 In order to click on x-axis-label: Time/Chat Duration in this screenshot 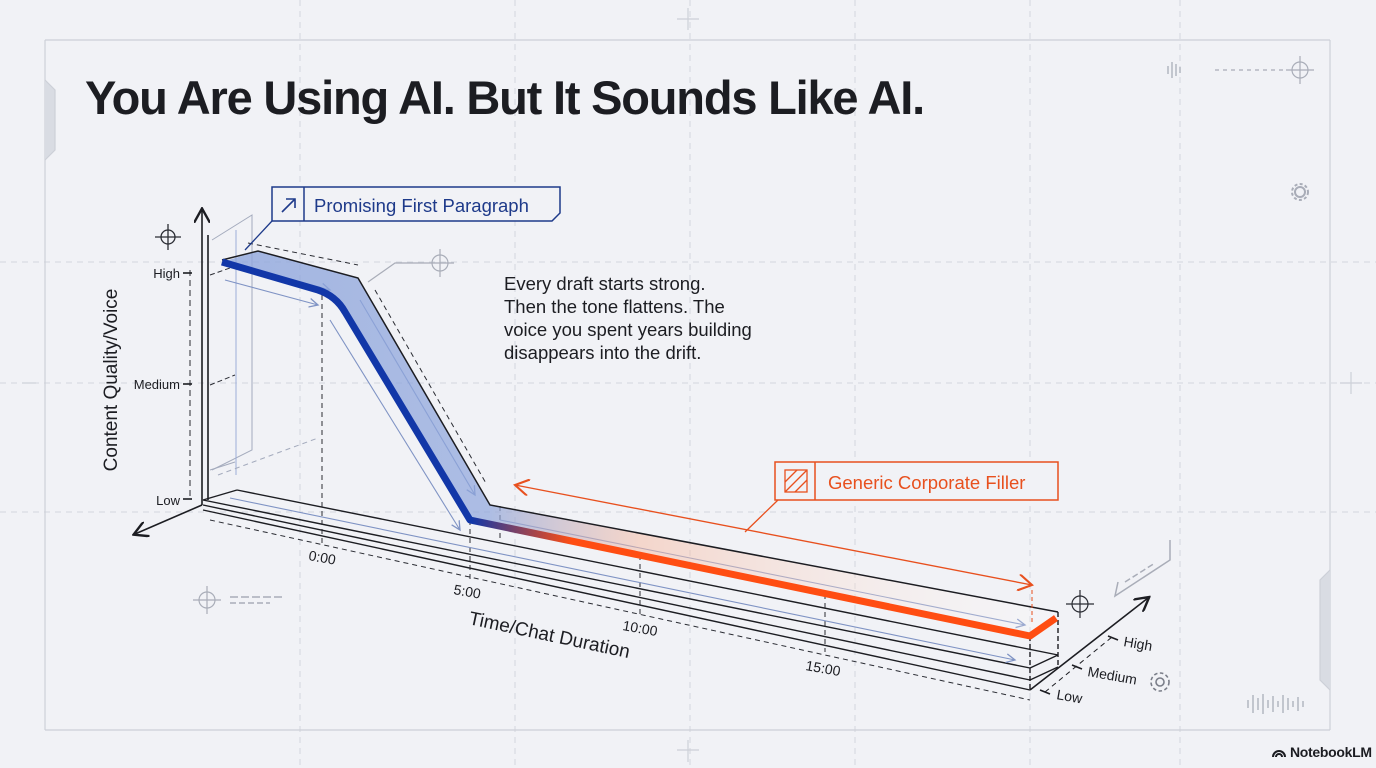, I will do `click(549, 635)`.